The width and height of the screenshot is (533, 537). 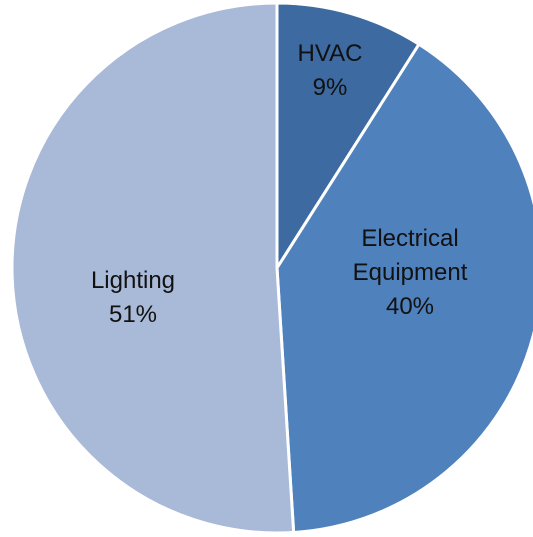 What do you see at coordinates (348, 137) in the screenshot?
I see `pie-slice-hvac` at bounding box center [348, 137].